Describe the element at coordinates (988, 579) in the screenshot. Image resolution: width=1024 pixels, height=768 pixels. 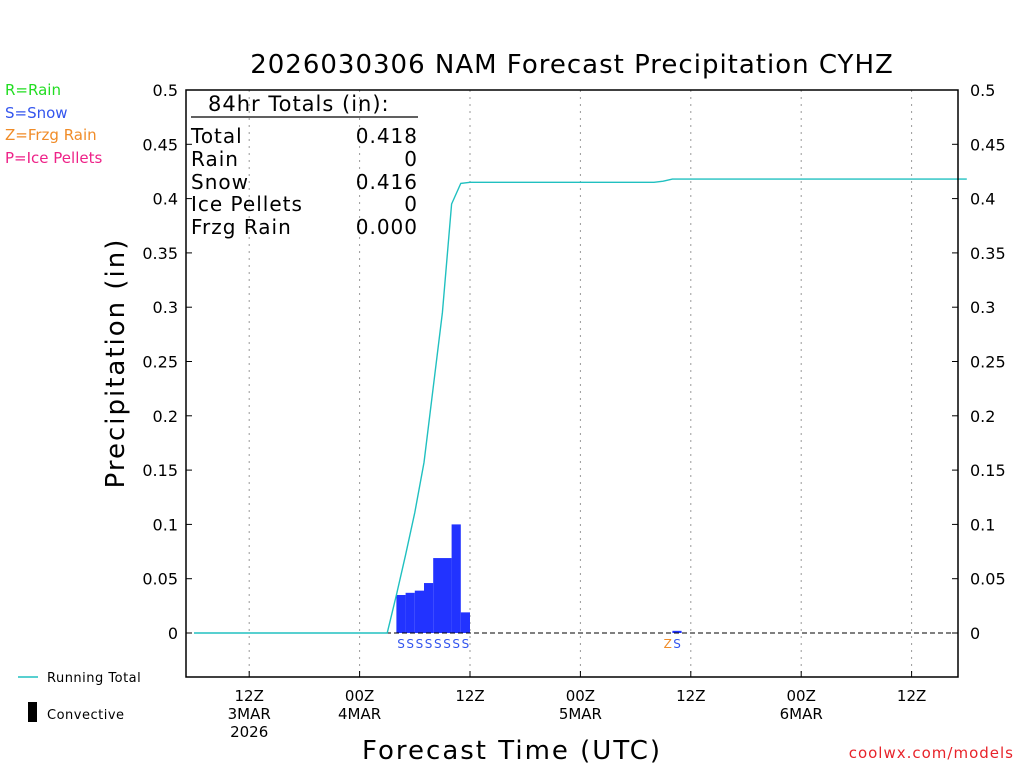
I see `y-tick-label-right: 0.05` at that location.